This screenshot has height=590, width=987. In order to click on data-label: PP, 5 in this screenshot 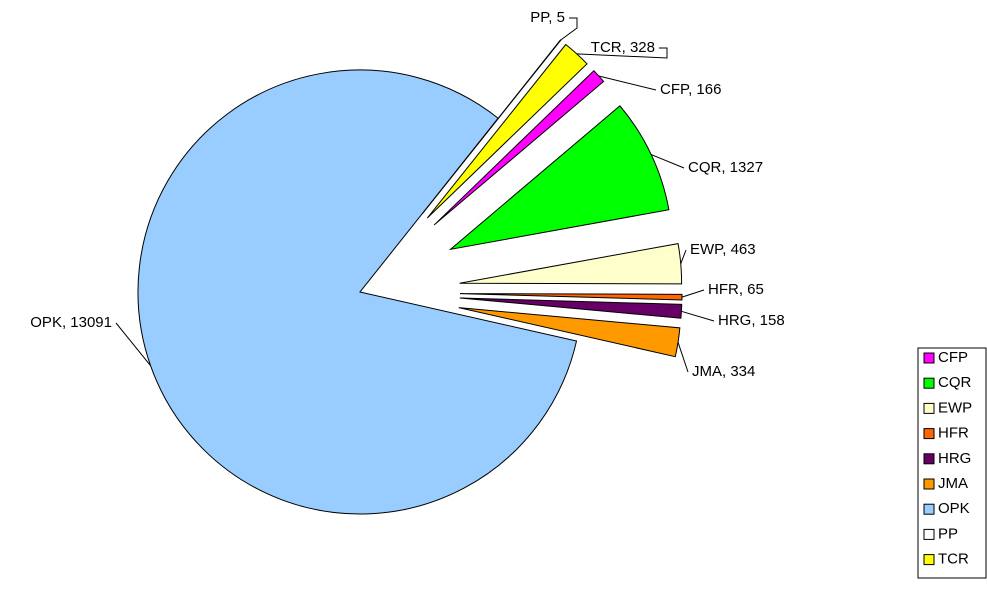, I will do `click(547, 17)`.